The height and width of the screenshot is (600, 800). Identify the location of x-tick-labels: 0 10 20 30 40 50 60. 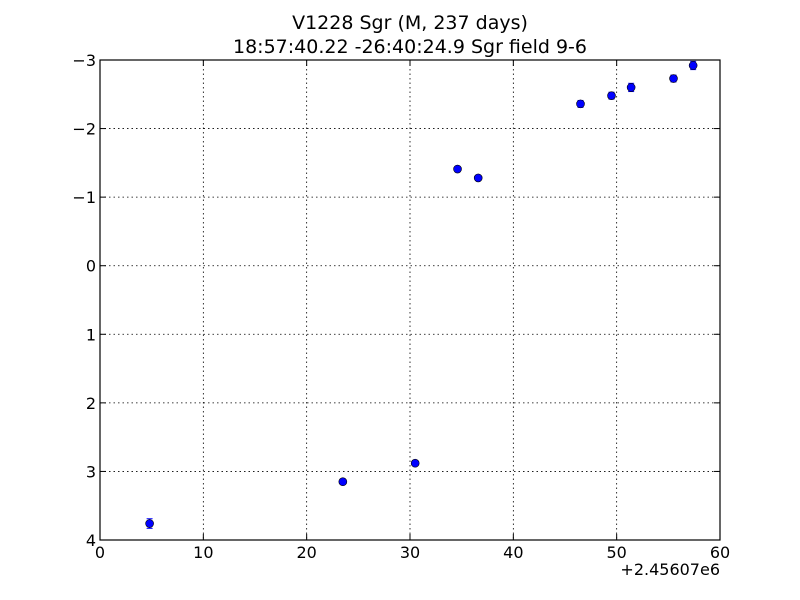
(412, 552).